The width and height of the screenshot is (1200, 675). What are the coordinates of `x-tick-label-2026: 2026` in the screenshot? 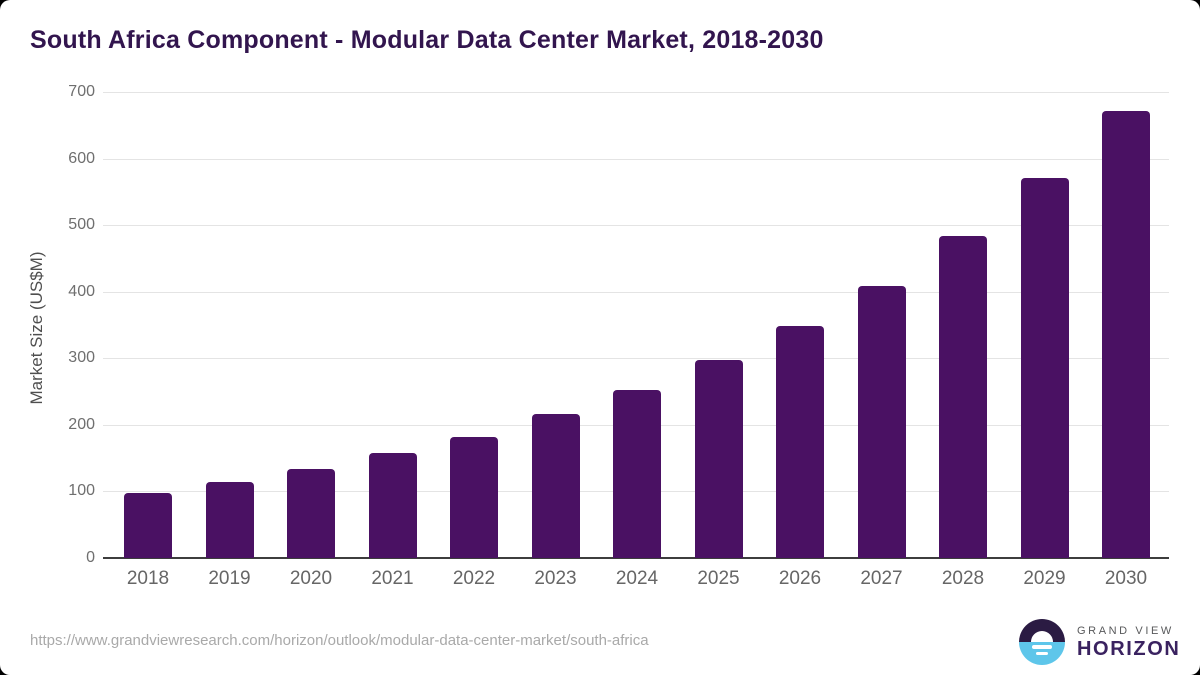 It's located at (800, 578).